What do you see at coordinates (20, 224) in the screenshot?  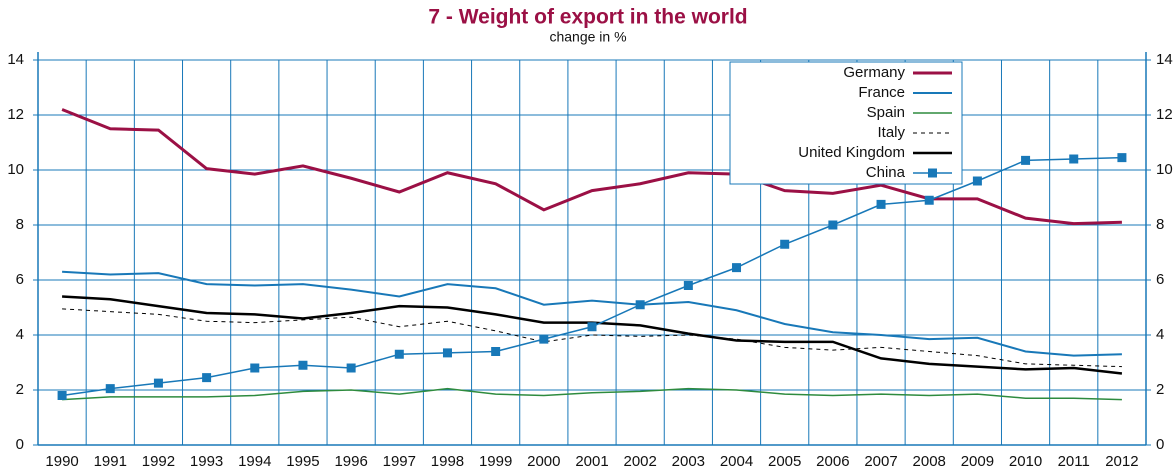 I see `y-tick-label: 8` at bounding box center [20, 224].